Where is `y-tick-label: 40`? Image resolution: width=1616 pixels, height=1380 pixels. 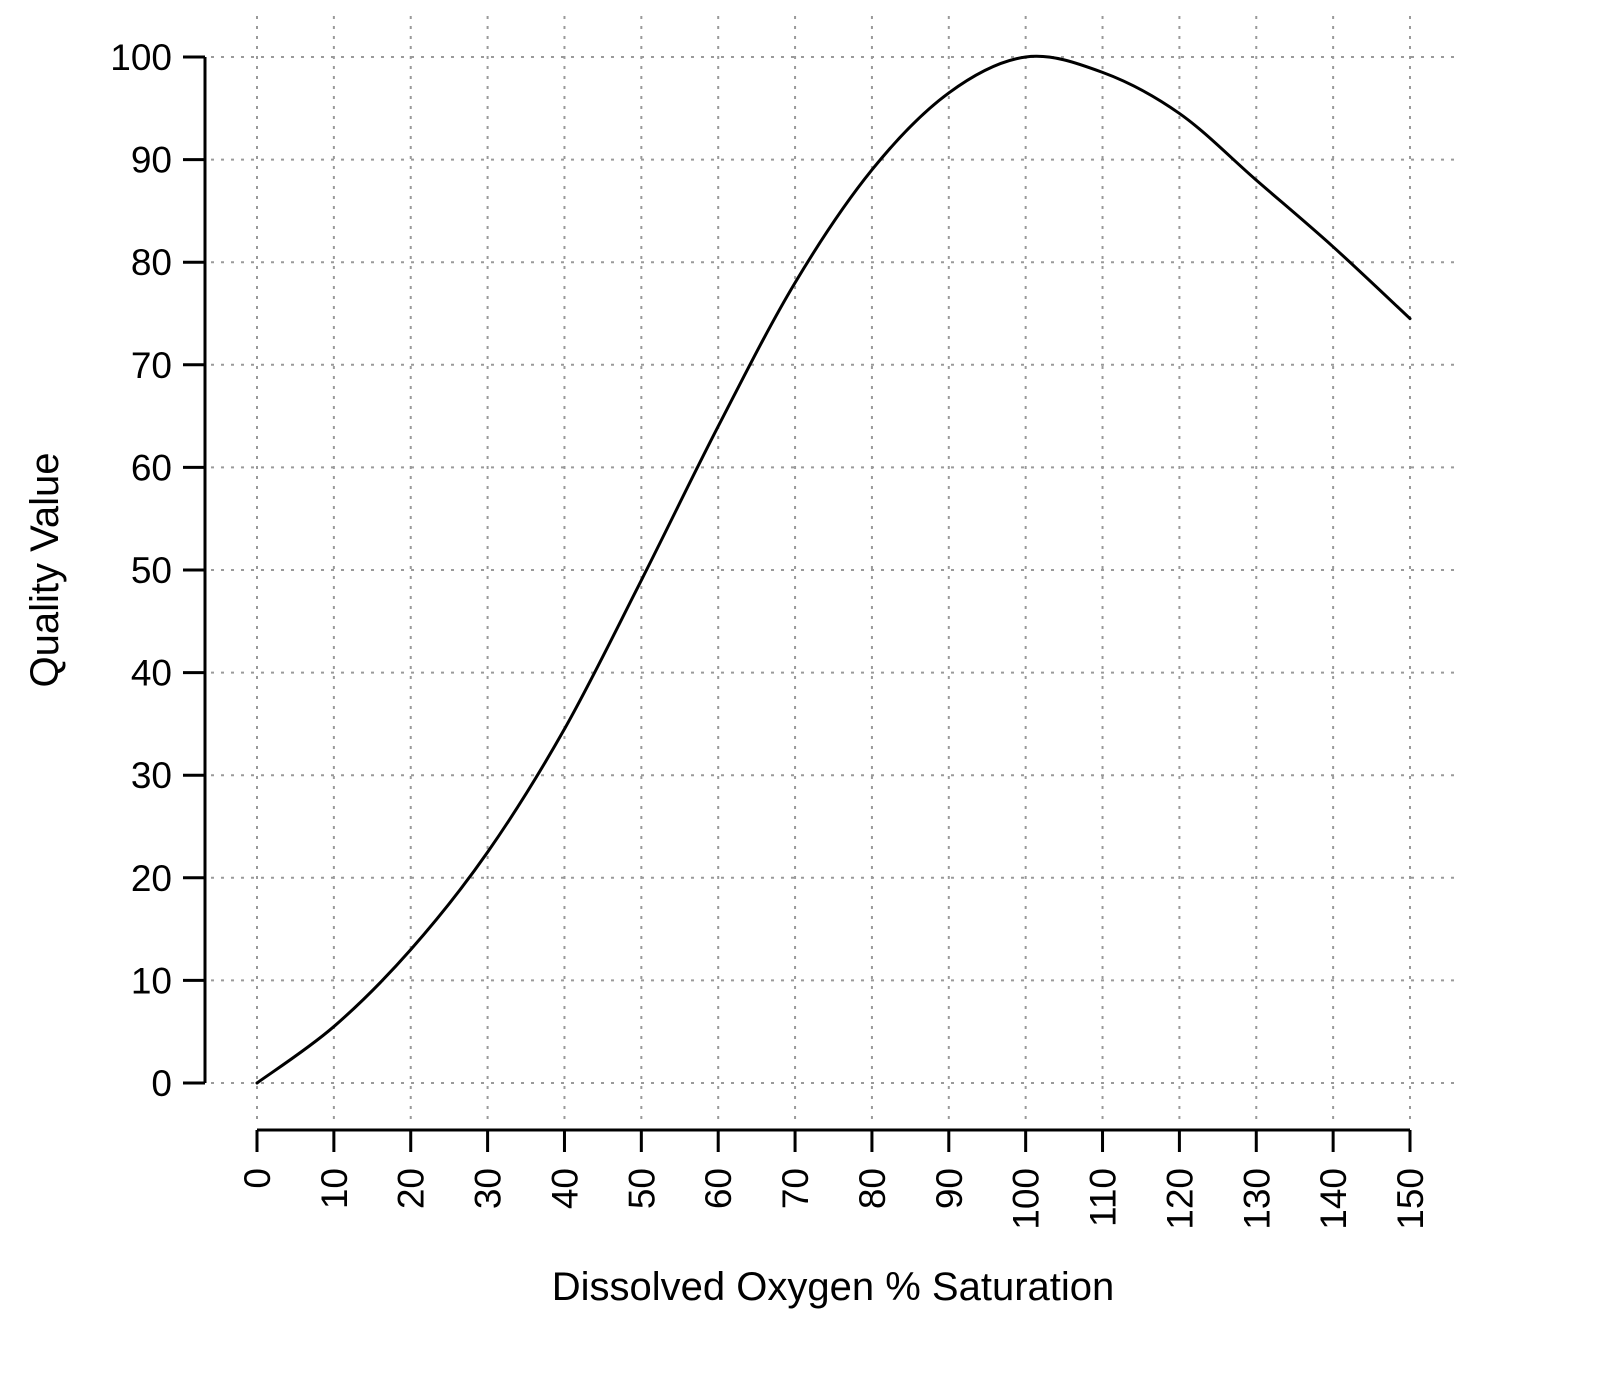
y-tick-label: 40 is located at coordinates (151, 673).